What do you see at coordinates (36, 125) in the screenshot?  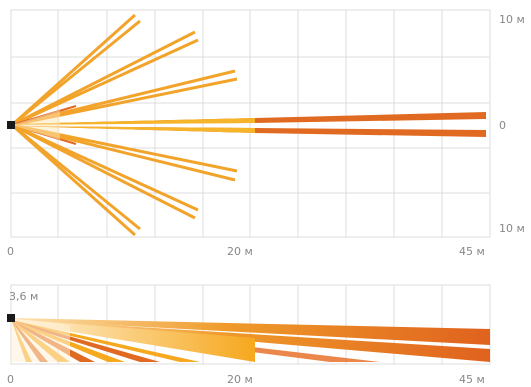 I see `beam-near-fade` at bounding box center [36, 125].